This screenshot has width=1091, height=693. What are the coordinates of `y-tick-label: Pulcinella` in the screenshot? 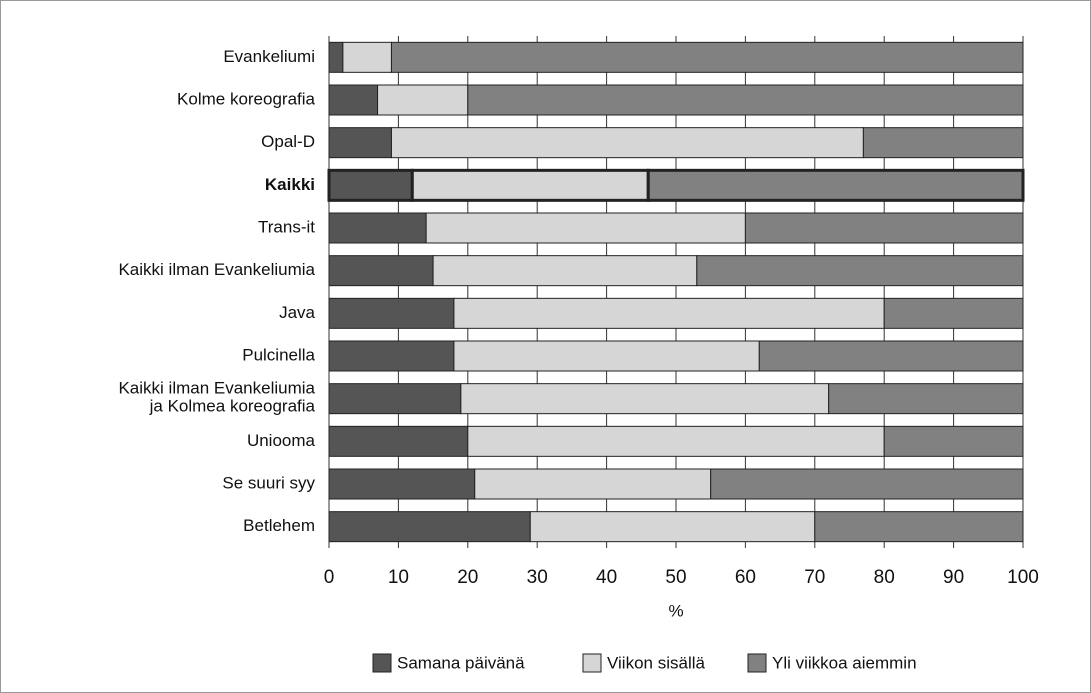 It's located at (278, 354).